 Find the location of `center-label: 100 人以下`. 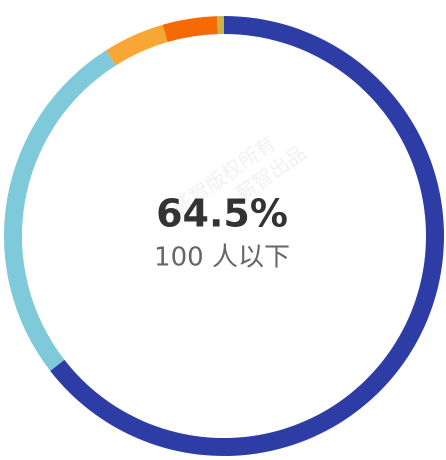

center-label: 100 人以下 is located at coordinates (222, 258).